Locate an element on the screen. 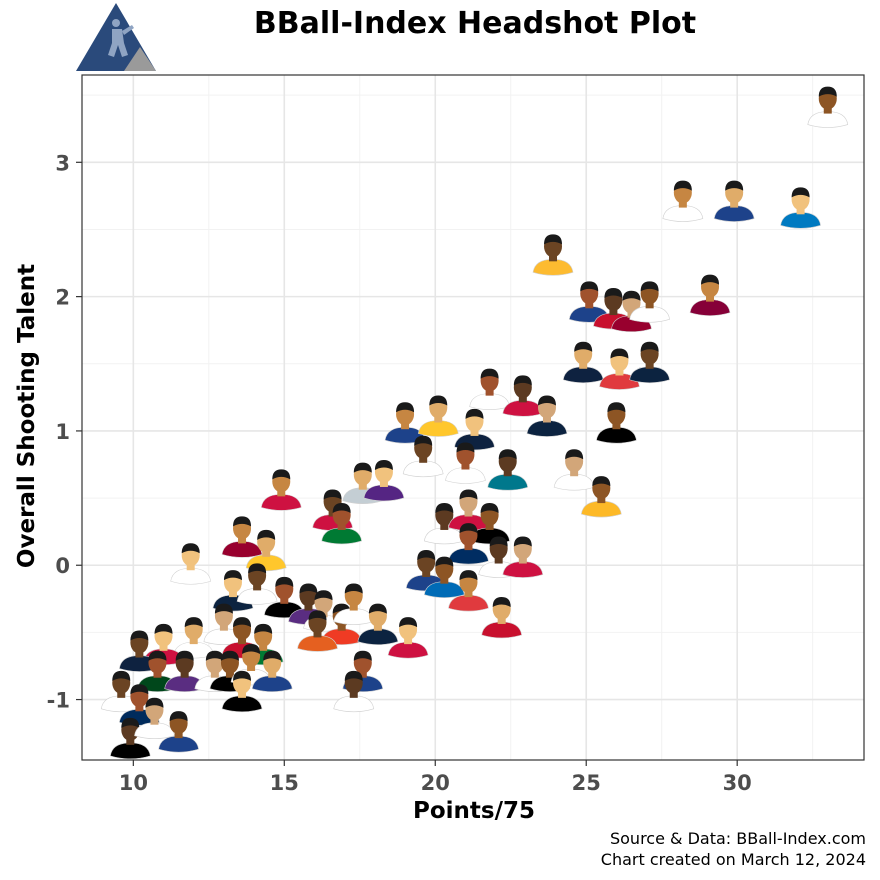  y-tick-labels: -1 0 1 2 3 is located at coordinates (58, 431).